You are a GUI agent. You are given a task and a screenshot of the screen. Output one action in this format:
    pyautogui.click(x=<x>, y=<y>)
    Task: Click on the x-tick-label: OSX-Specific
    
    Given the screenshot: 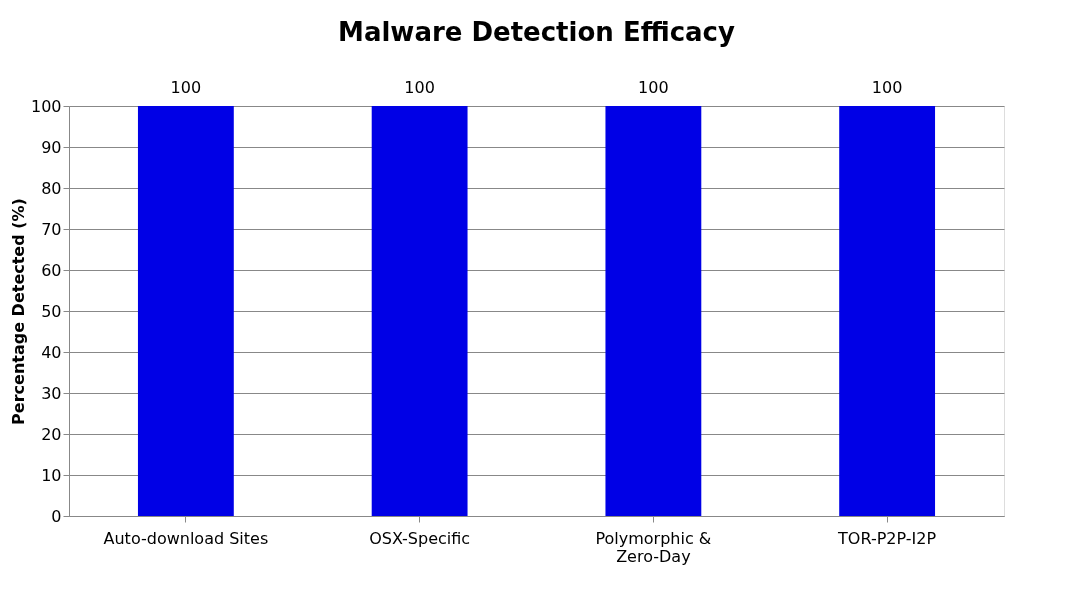 What is the action you would take?
    pyautogui.click(x=420, y=538)
    